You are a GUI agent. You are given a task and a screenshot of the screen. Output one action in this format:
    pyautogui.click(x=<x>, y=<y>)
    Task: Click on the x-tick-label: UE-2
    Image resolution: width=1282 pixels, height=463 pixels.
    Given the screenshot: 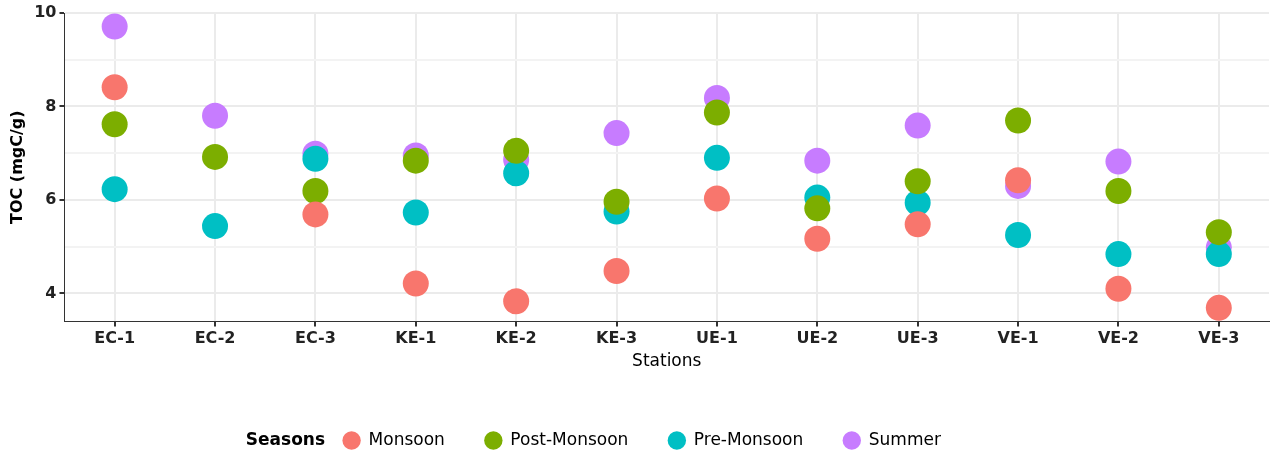 What is the action you would take?
    pyautogui.click(x=817, y=338)
    